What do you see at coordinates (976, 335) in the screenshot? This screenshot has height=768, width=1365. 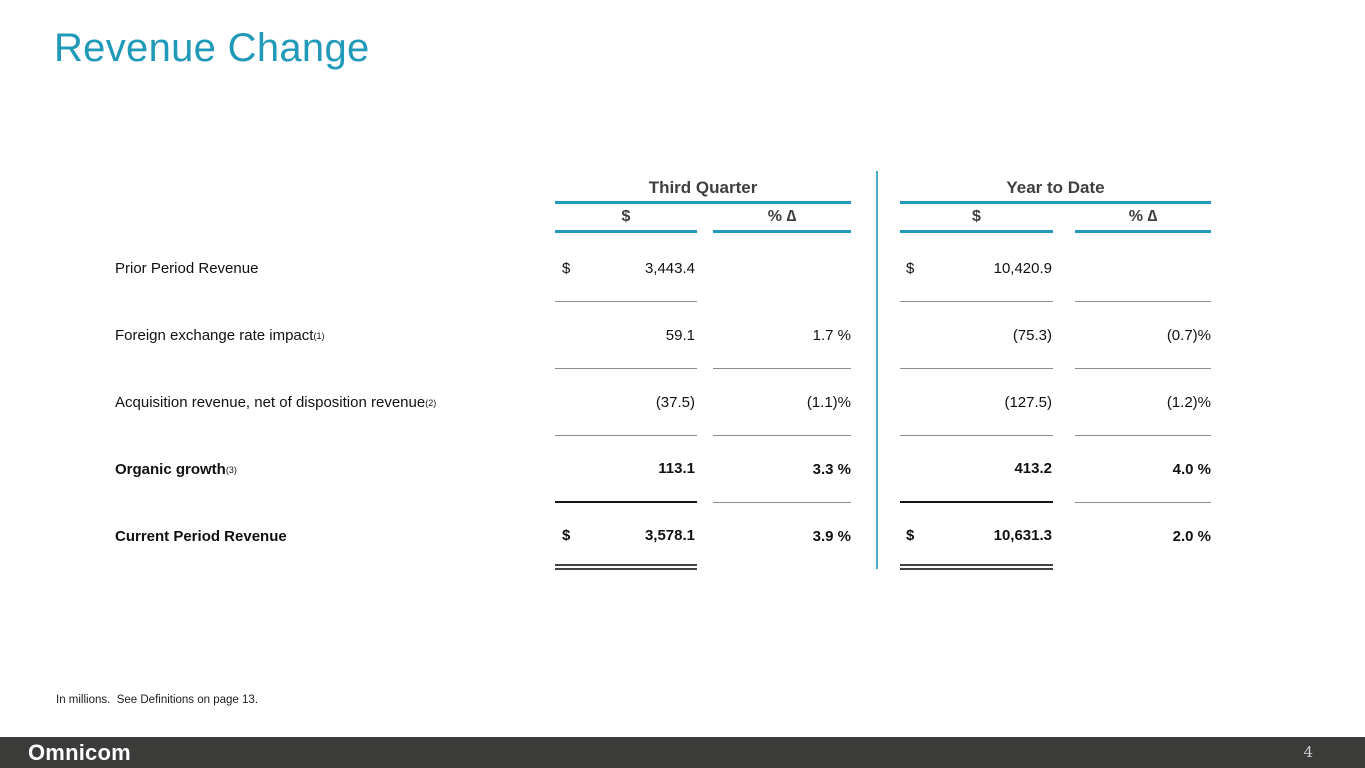 I see `cell-ytd-dollar: (75.3)` at bounding box center [976, 335].